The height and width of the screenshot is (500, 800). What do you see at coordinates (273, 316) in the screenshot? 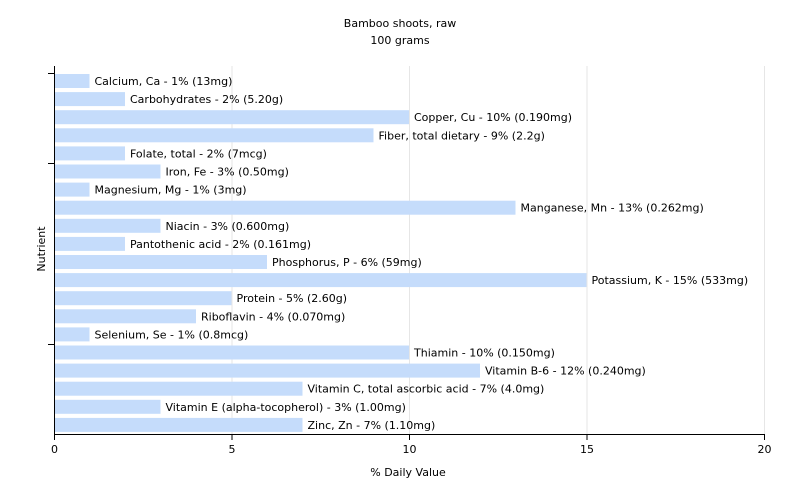
I see `bar-label-13: Riboflavin - 4% (0.070mg)` at bounding box center [273, 316].